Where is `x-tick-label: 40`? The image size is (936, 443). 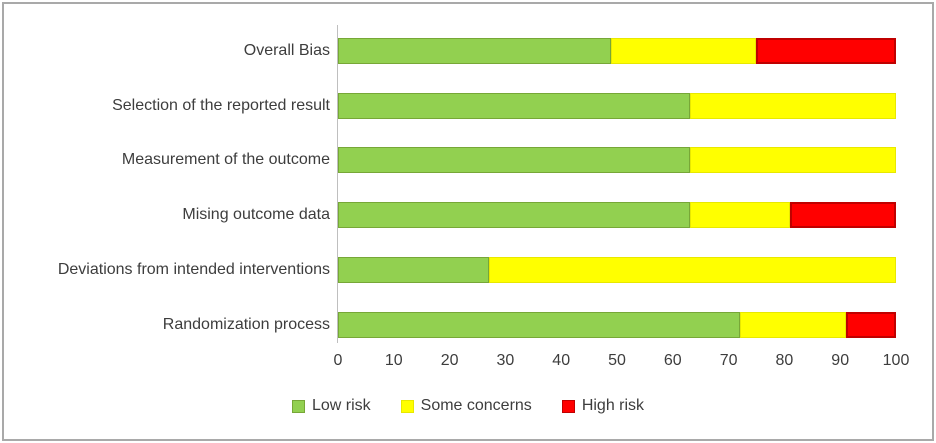 x-tick-label: 40 is located at coordinates (561, 360).